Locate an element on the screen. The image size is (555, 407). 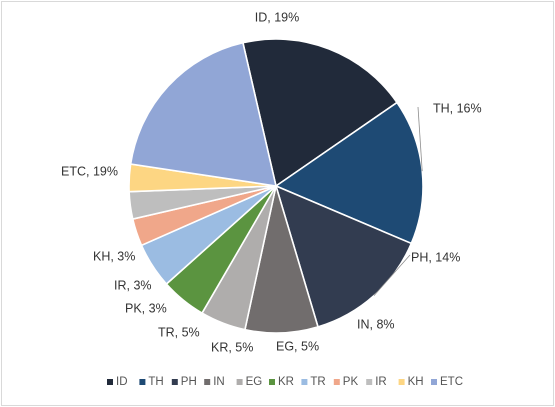
legend-label-id: ID is located at coordinates (122, 382).